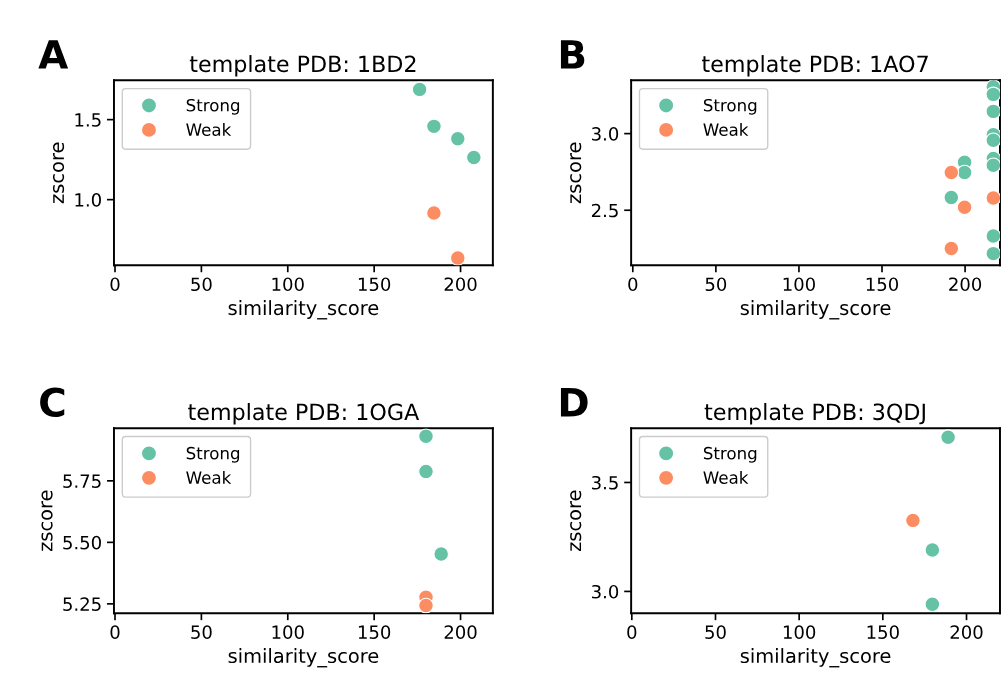 This screenshot has height=689, width=1005. What do you see at coordinates (82, 604) in the screenshot?
I see `y-tick-label: 5.25` at bounding box center [82, 604].